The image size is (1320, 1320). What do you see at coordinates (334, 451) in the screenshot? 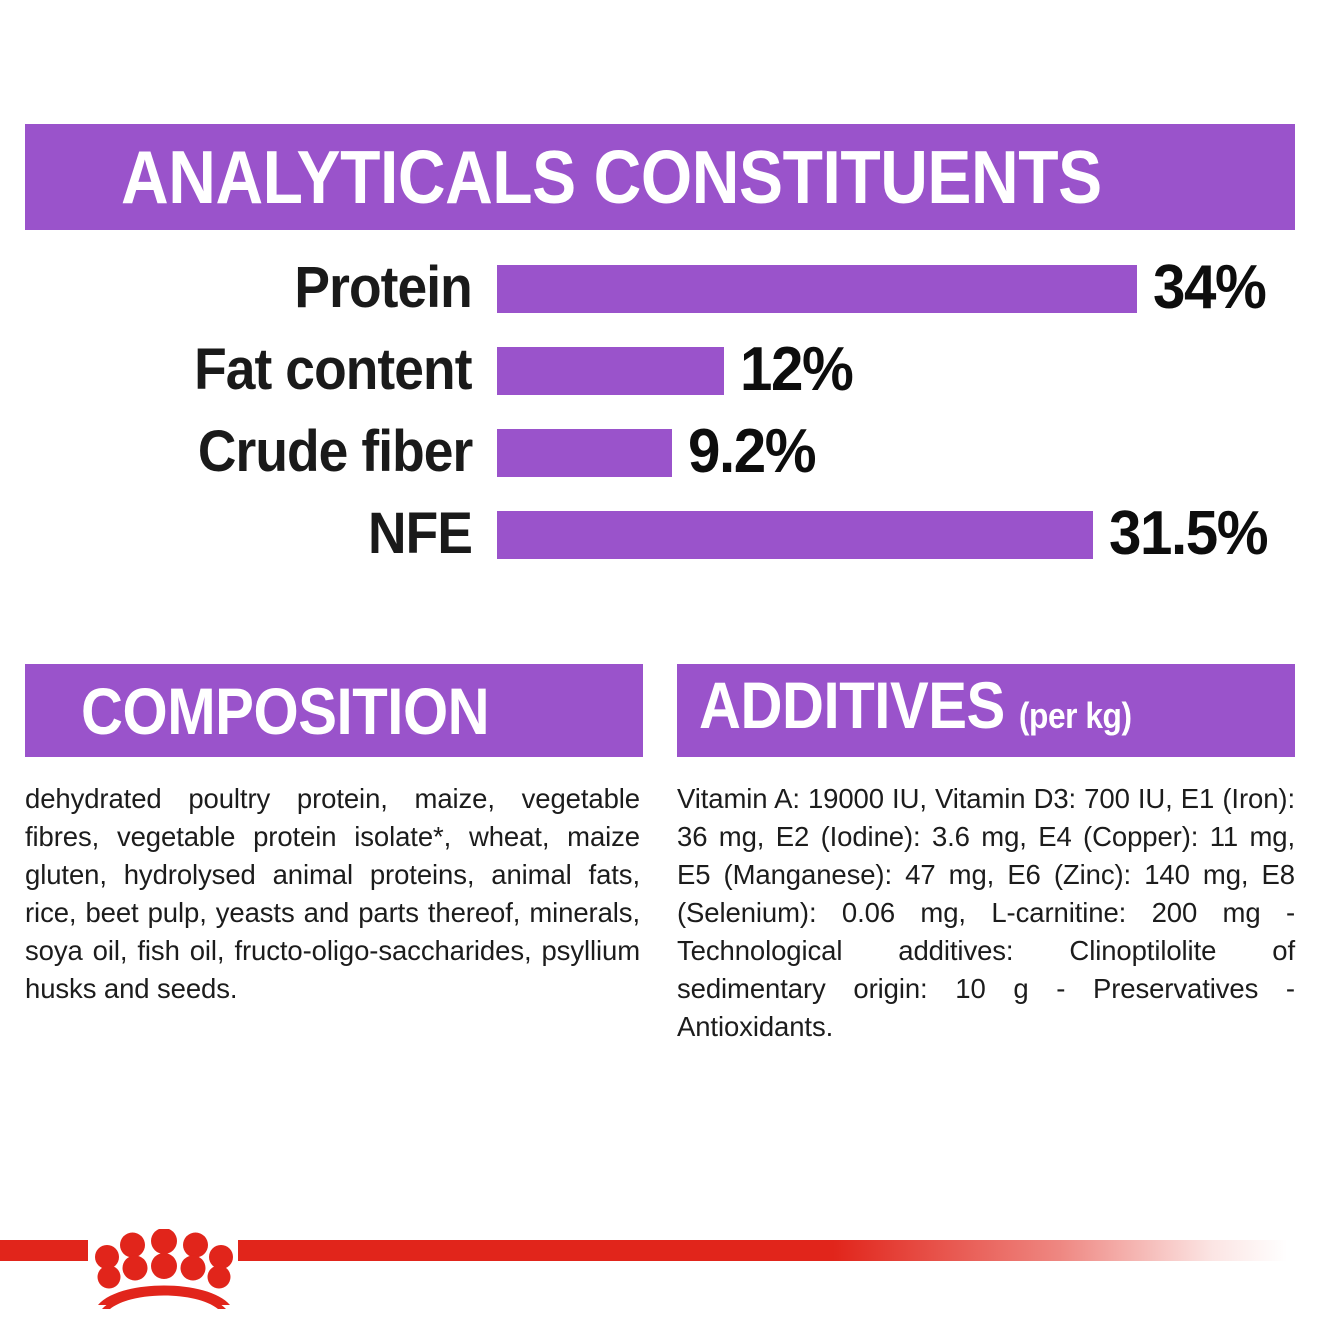
I see `bar-label-crude-fiber: Crude fiber` at bounding box center [334, 451].